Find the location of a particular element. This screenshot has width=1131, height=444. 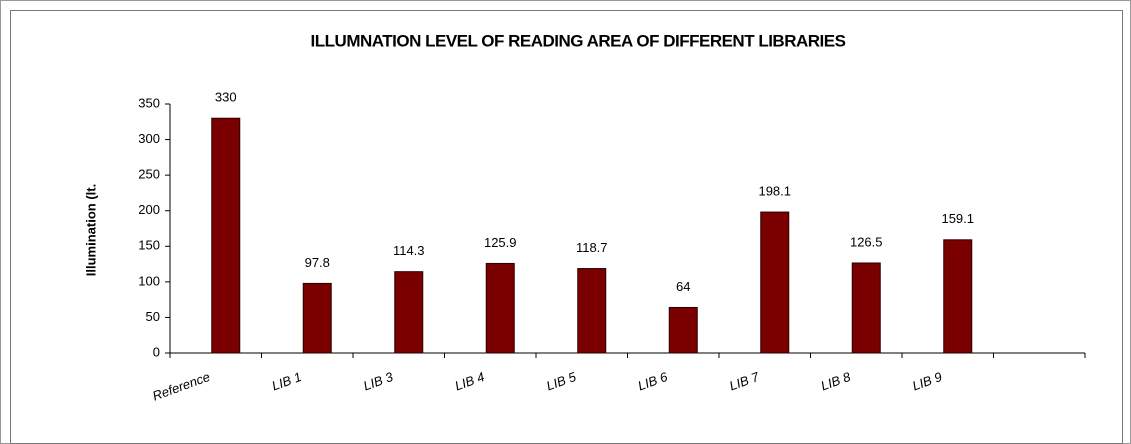

value-label: 198.1 is located at coordinates (774, 191).